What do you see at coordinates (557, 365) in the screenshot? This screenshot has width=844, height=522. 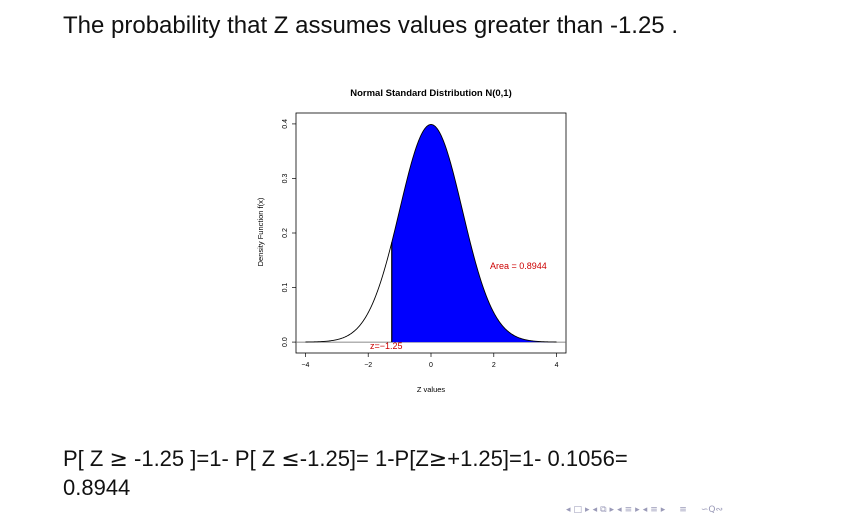 I see `x-tick-label: 4` at bounding box center [557, 365].